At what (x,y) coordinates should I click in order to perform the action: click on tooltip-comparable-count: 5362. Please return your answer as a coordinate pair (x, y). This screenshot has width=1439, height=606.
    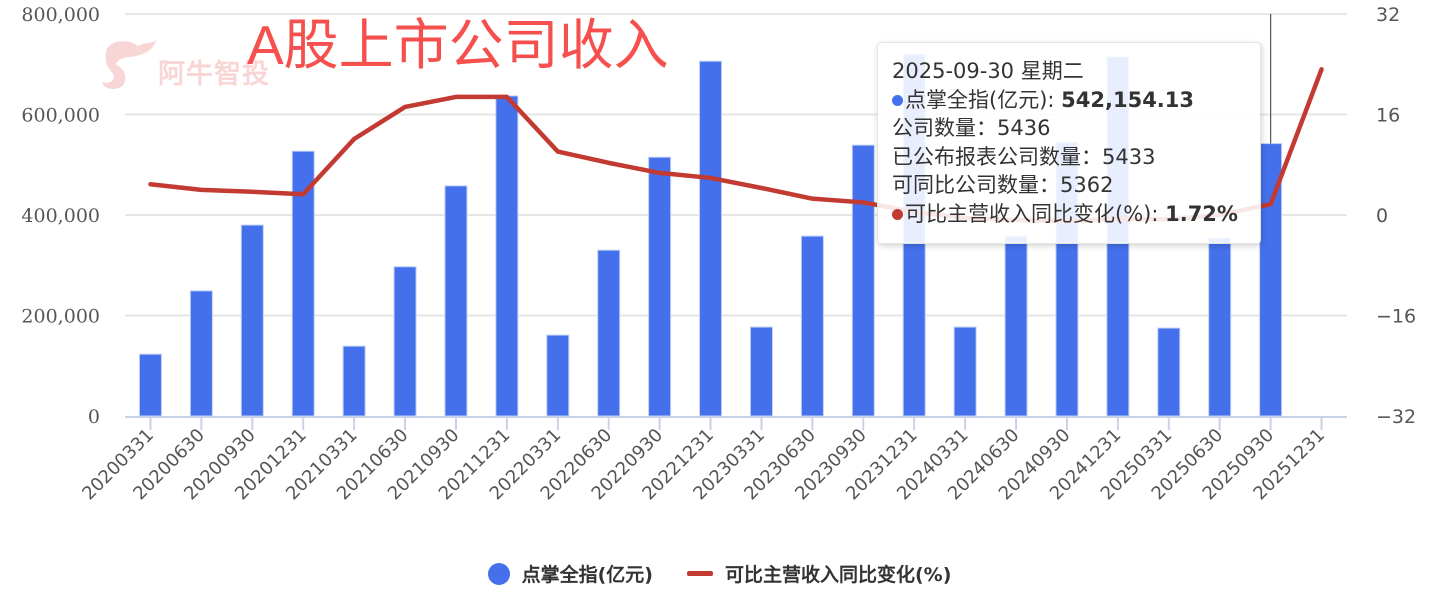
    Looking at the image, I should click on (1087, 185).